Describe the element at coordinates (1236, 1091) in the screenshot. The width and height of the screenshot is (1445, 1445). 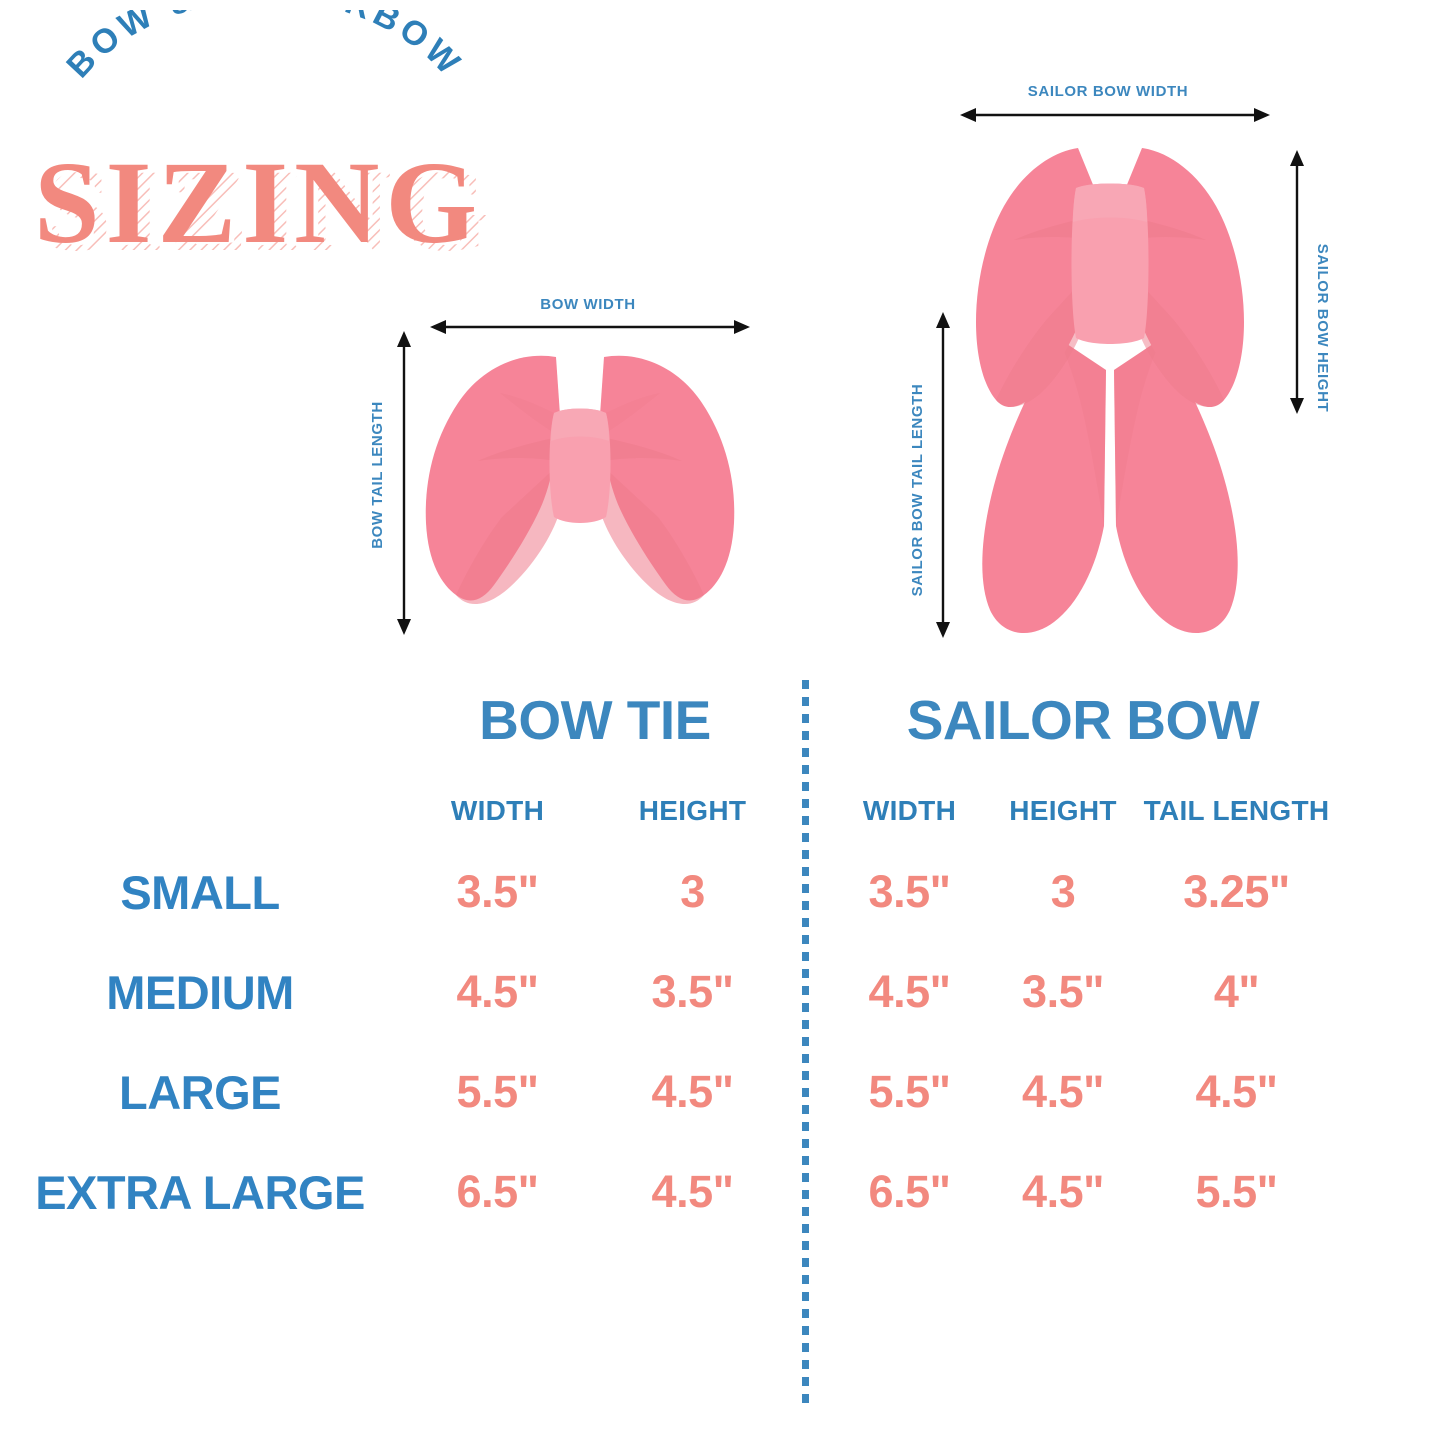
I see `cell-large-sailor-tail-length: 4.5"` at that location.